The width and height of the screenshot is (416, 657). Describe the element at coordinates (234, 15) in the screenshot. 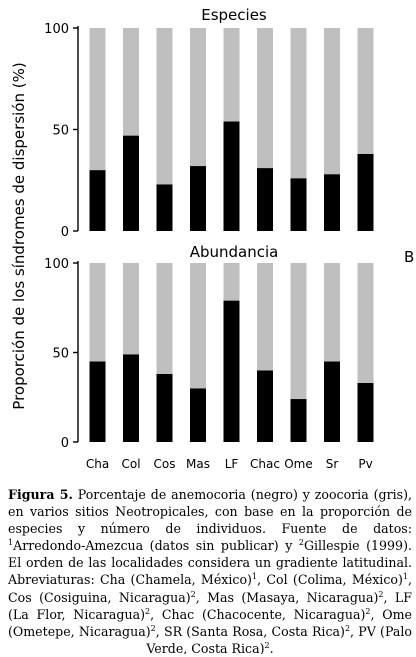

I see `chart-title: Especies` at that location.